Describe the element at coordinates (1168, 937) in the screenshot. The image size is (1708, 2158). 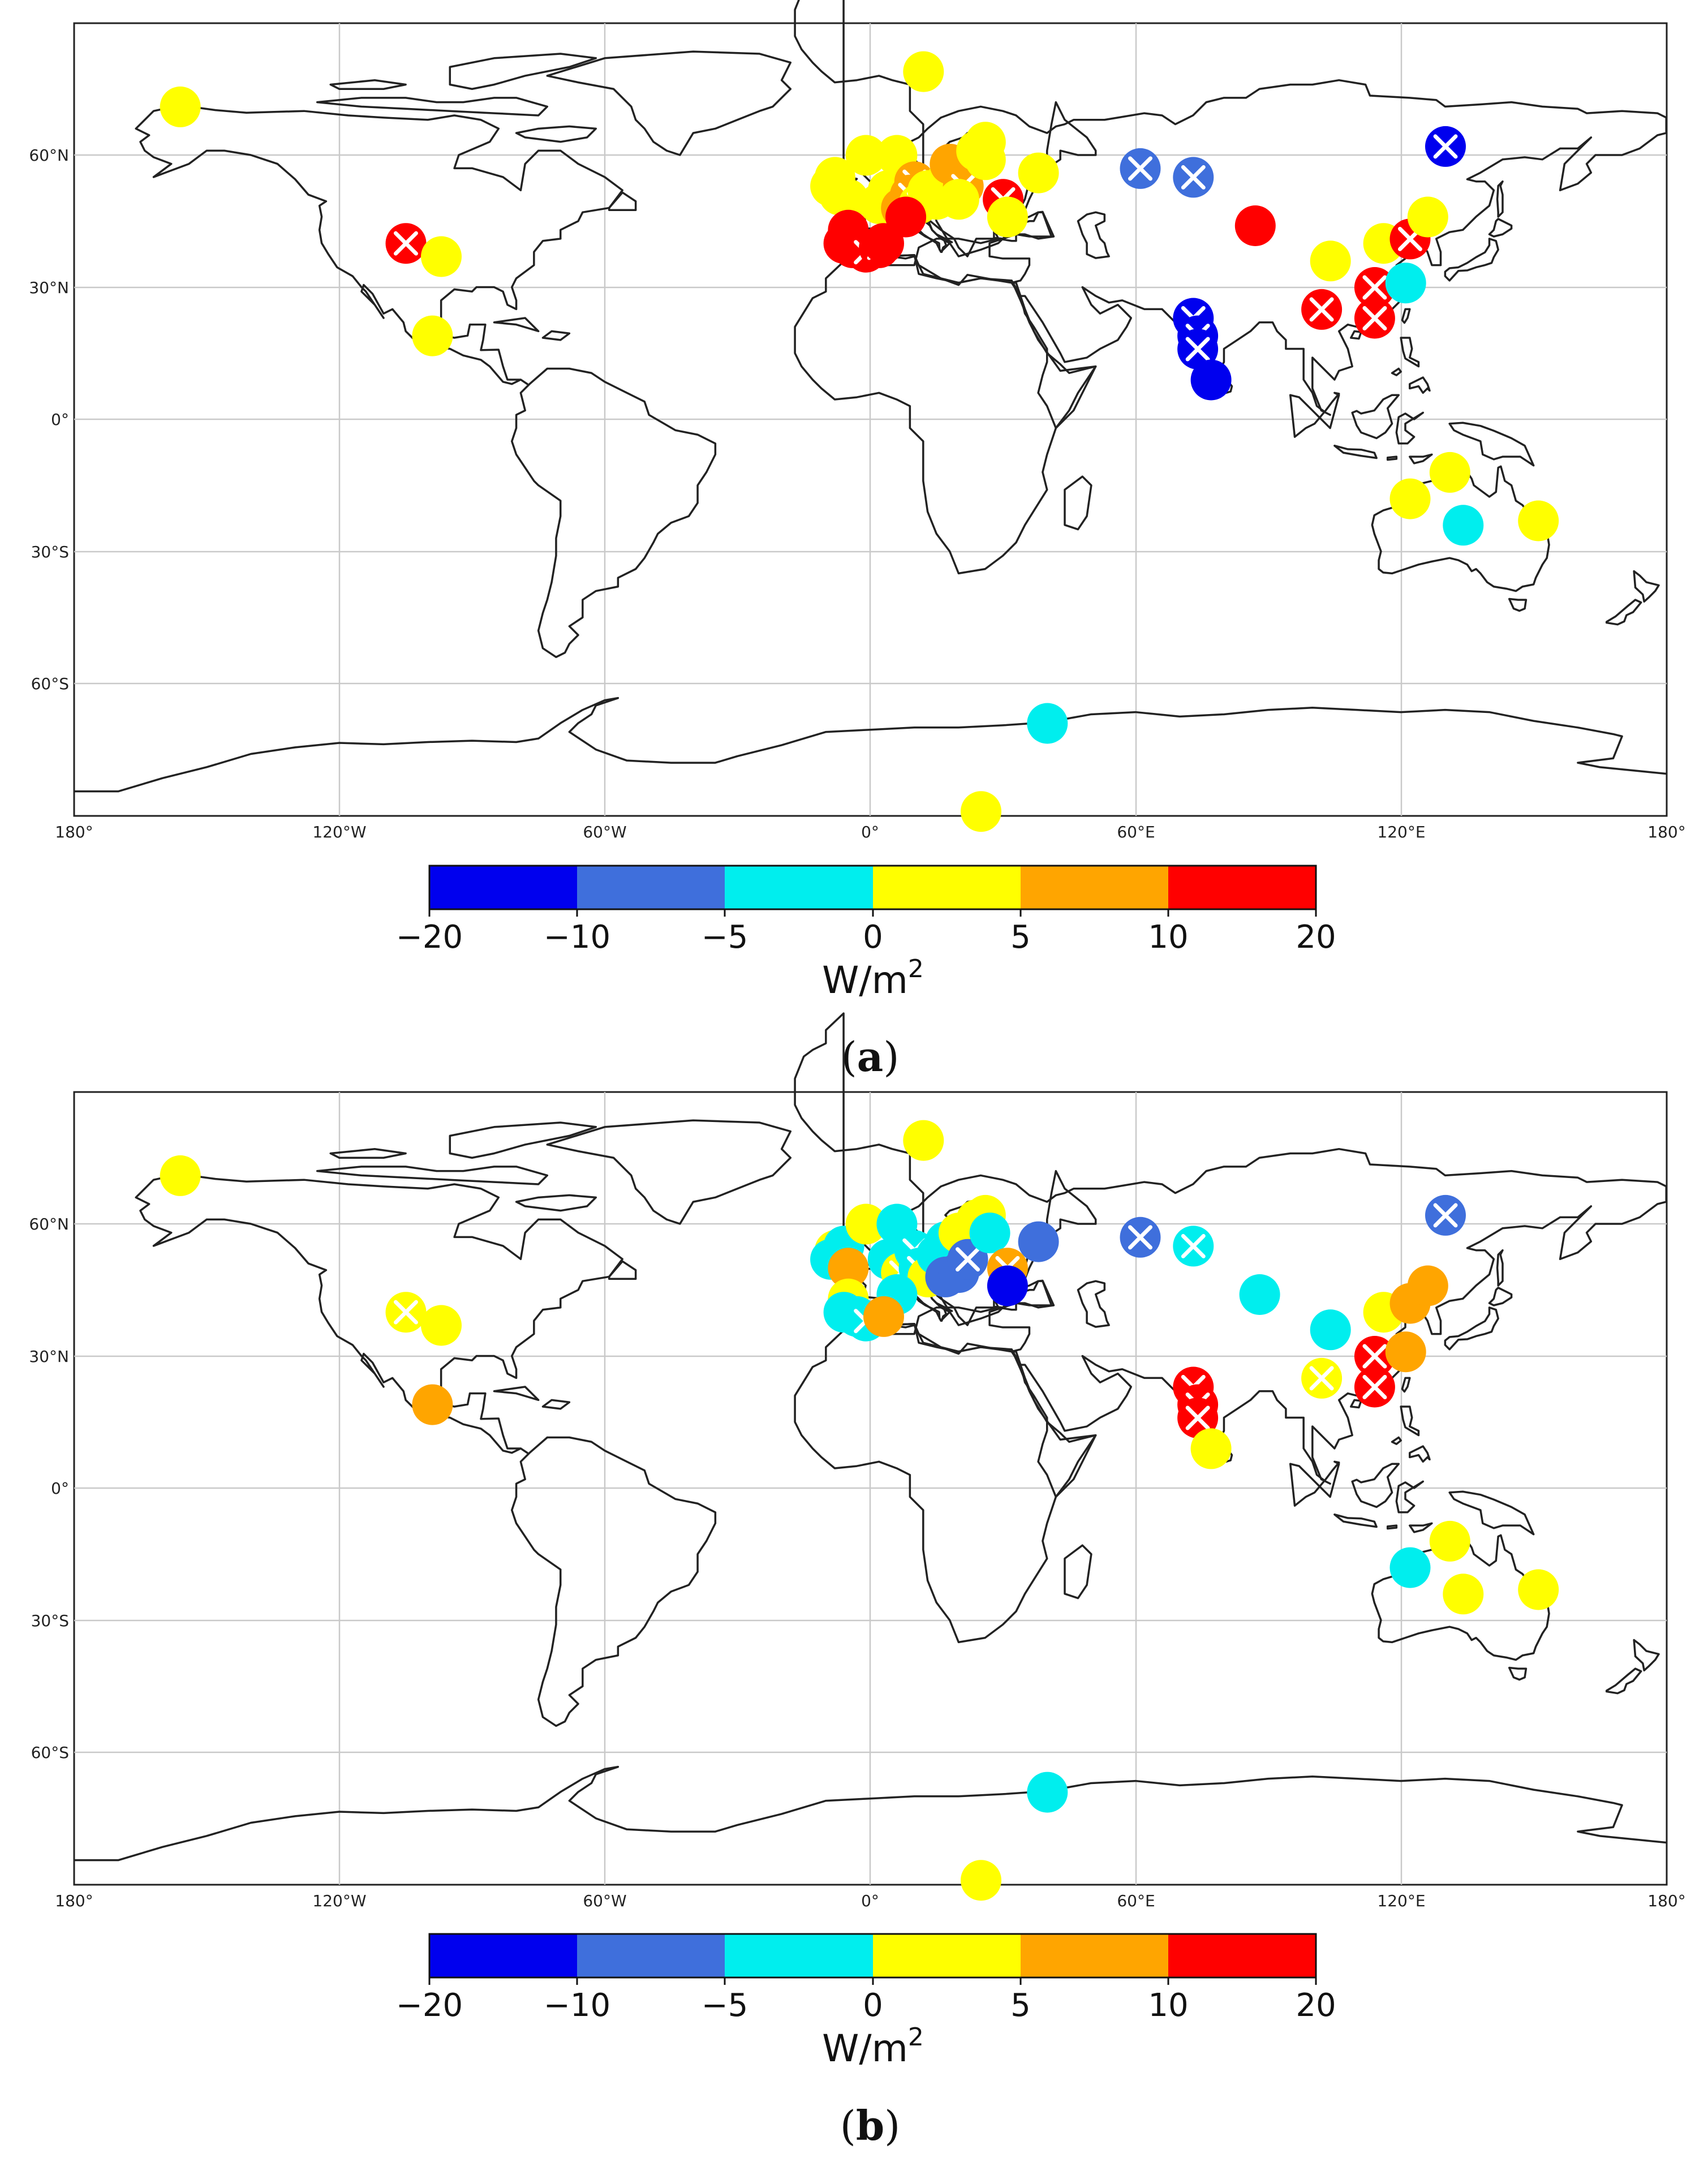
I see `colorbar-tick-label: 10` at that location.